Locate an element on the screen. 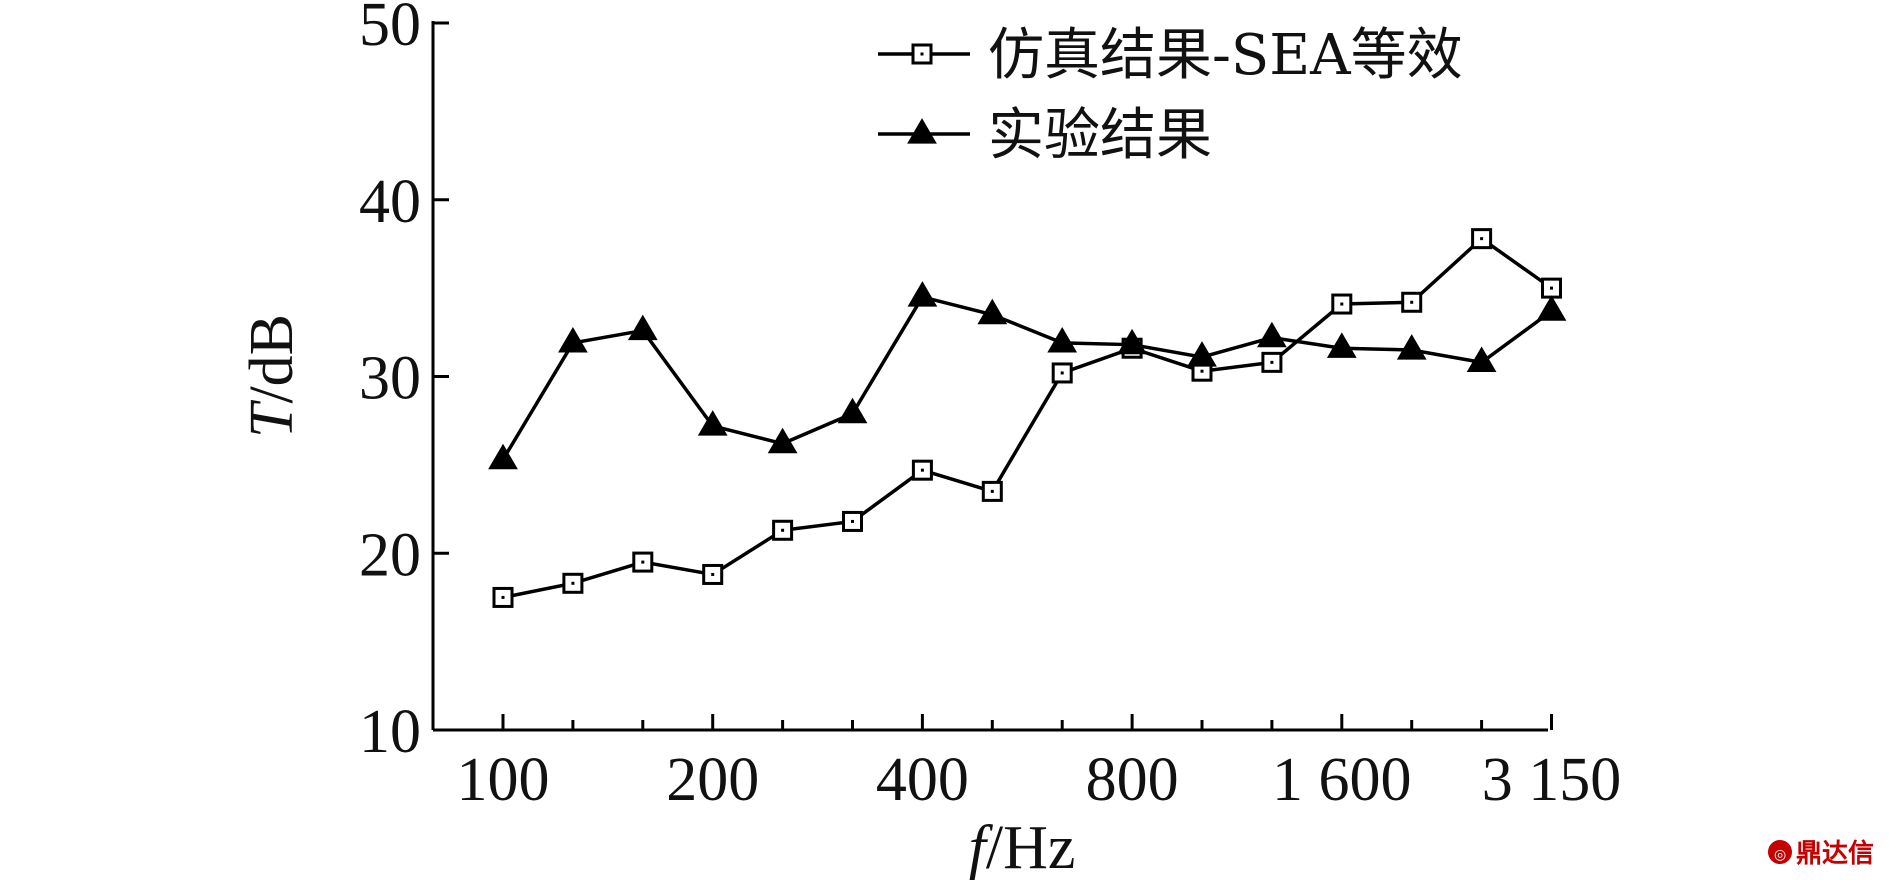 This screenshot has height=880, width=1890. watermark: ◎ 鼎达信 is located at coordinates (1821, 854).